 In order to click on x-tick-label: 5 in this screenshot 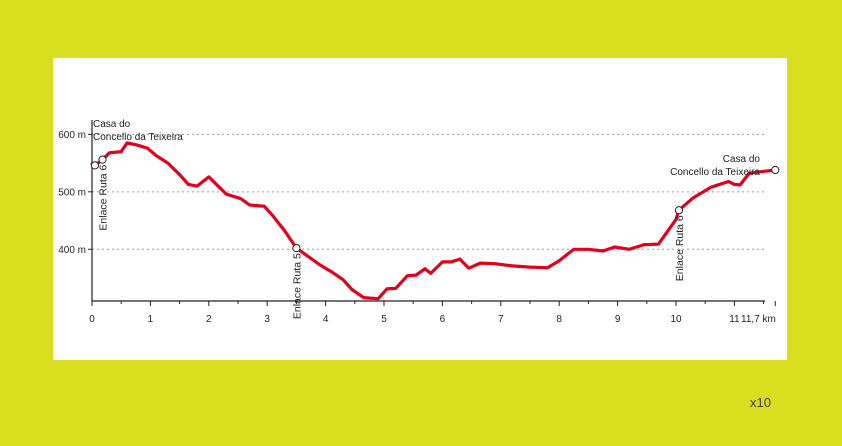, I will do `click(384, 319)`.